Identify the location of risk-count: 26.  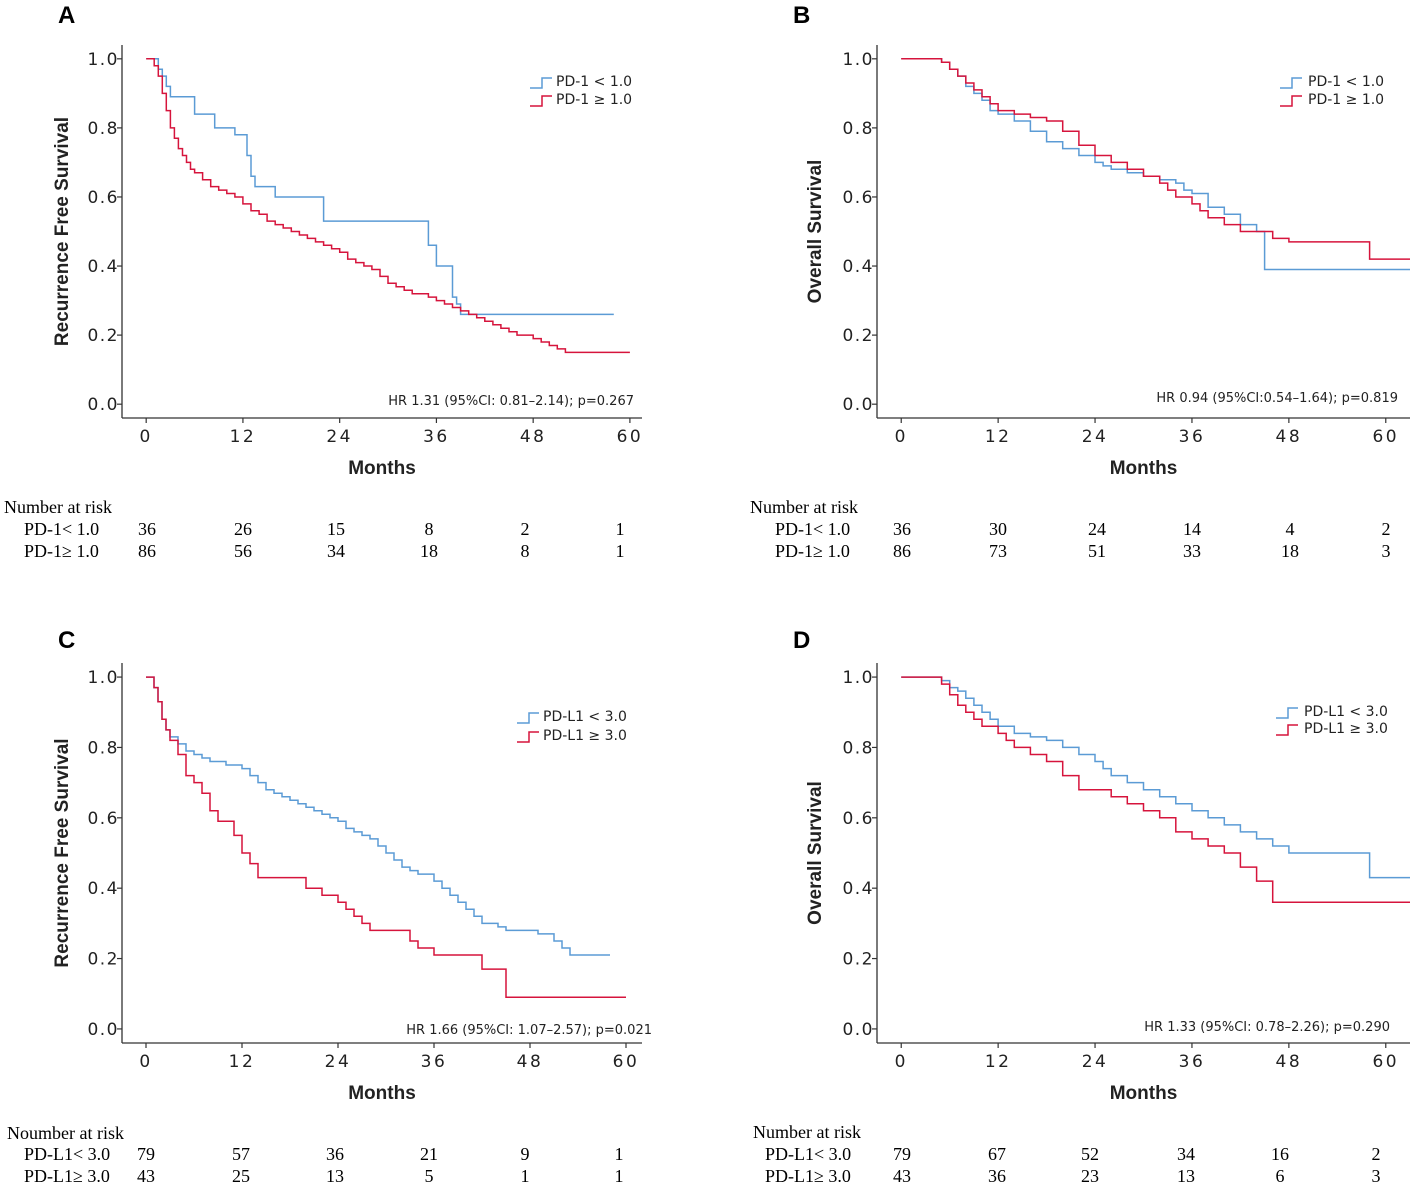
(243, 529).